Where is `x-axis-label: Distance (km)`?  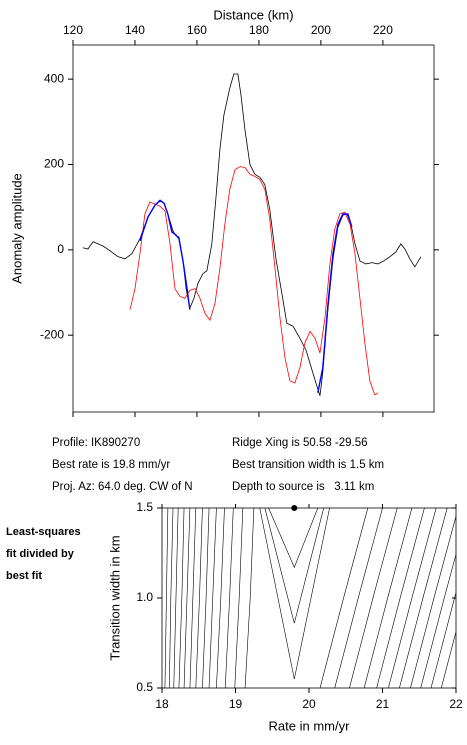 x-axis-label: Distance (km) is located at coordinates (253, 14).